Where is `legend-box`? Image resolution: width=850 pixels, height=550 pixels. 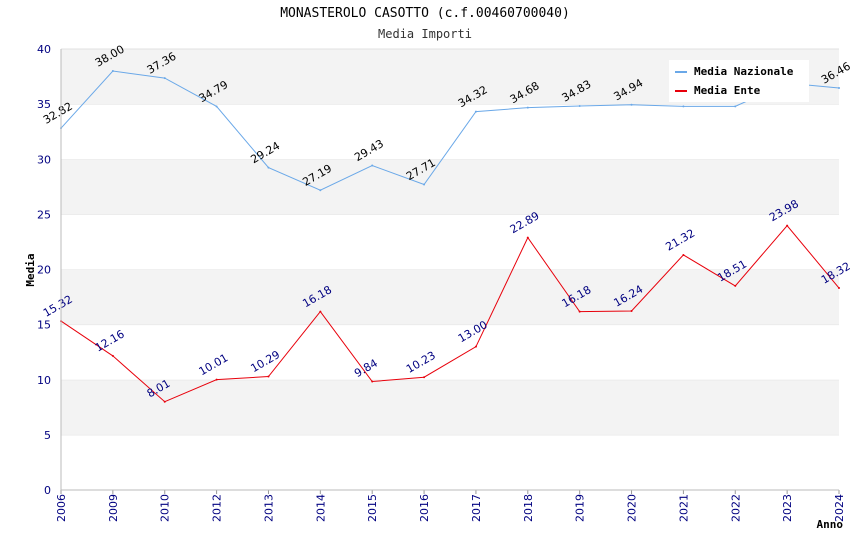
legend-box is located at coordinates (739, 81).